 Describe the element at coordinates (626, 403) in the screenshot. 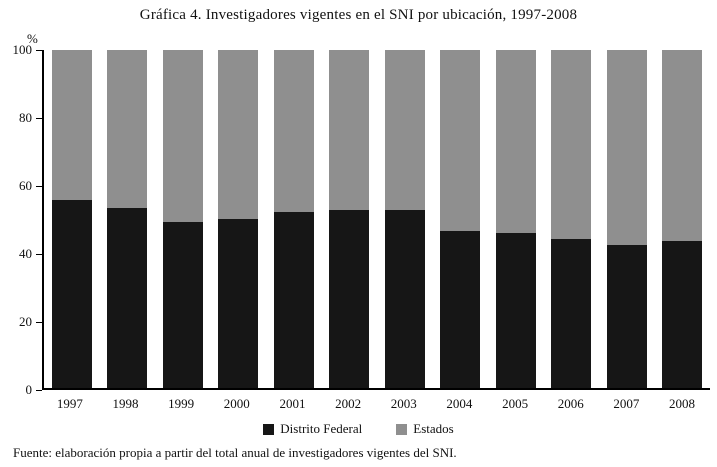

I see `x-axis-label: 2007` at that location.